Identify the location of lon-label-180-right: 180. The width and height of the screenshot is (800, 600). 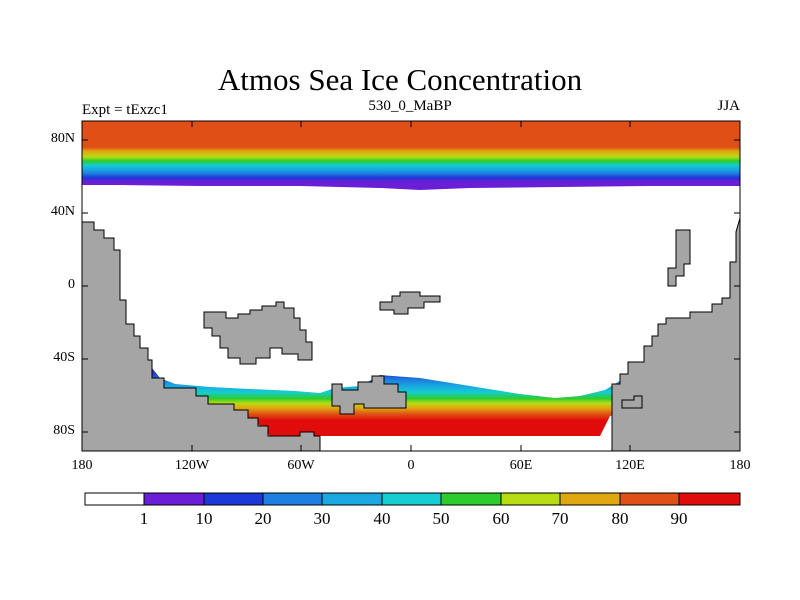
(740, 465).